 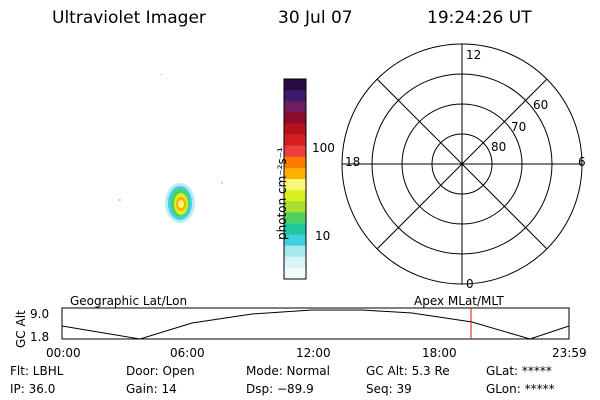 What do you see at coordinates (282, 193) in the screenshot?
I see `colorbar-label: photon cm⁻²s⁻¹` at bounding box center [282, 193].